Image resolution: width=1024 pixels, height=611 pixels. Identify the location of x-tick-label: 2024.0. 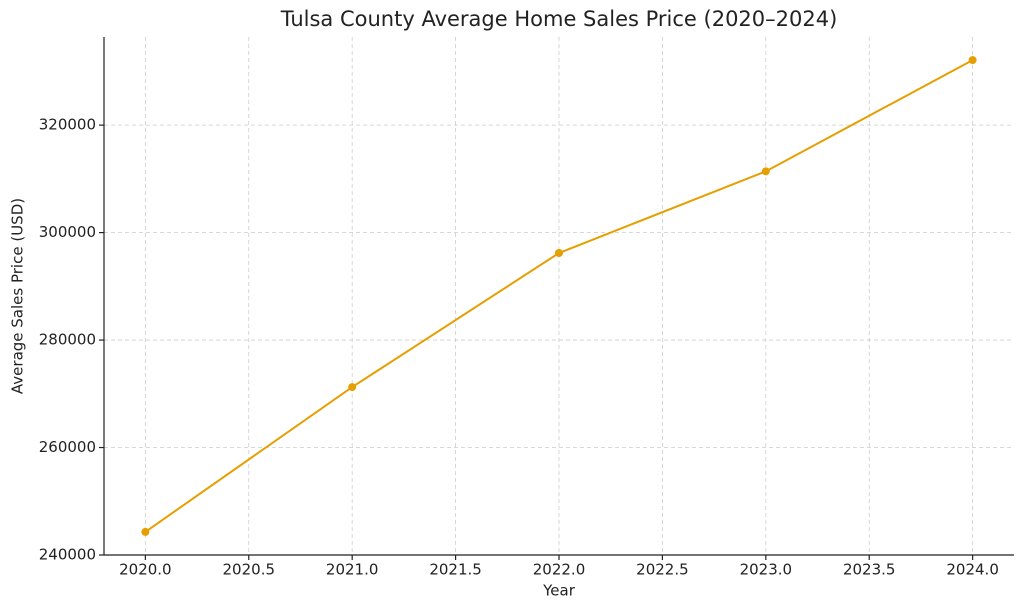
(972, 570).